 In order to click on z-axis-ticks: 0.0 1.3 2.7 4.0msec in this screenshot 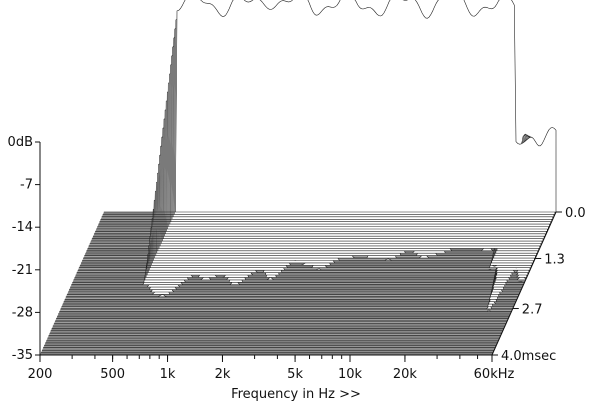, I will do `click(539, 285)`.